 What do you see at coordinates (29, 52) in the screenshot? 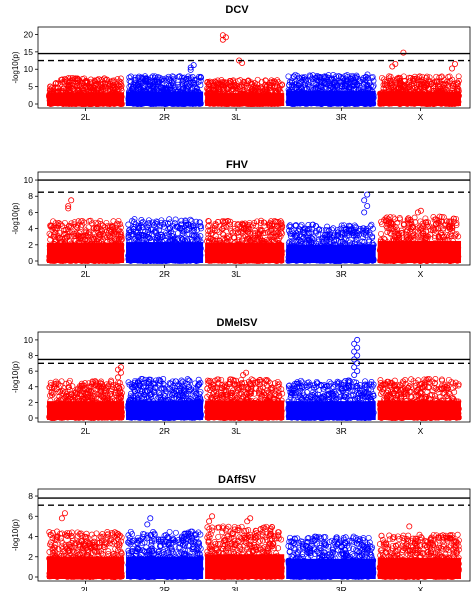
I see `y-tick-label: 15` at bounding box center [29, 52].